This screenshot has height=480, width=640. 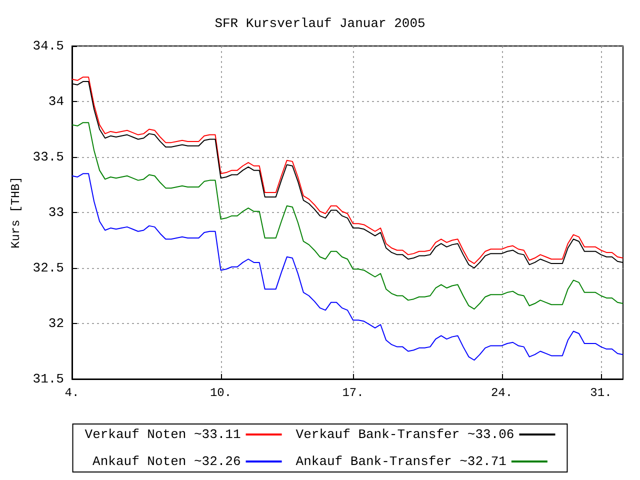 What do you see at coordinates (501, 393) in the screenshot?
I see `x-tick-label: 24.` at bounding box center [501, 393].